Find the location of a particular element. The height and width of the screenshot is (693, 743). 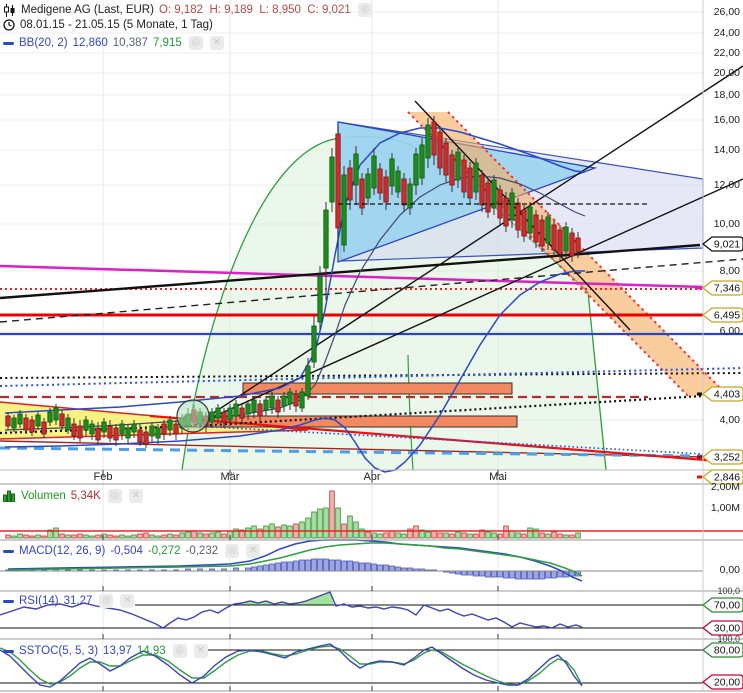

macd-value-3: -0,232 is located at coordinates (202, 551).